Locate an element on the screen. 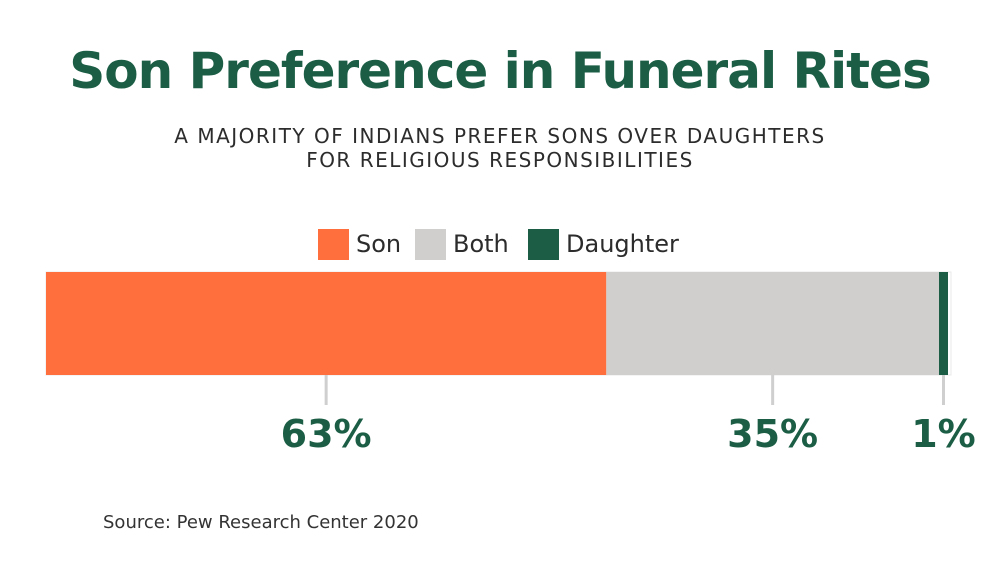 This screenshot has height=566, width=1000. bar-segment-both is located at coordinates (772, 323).